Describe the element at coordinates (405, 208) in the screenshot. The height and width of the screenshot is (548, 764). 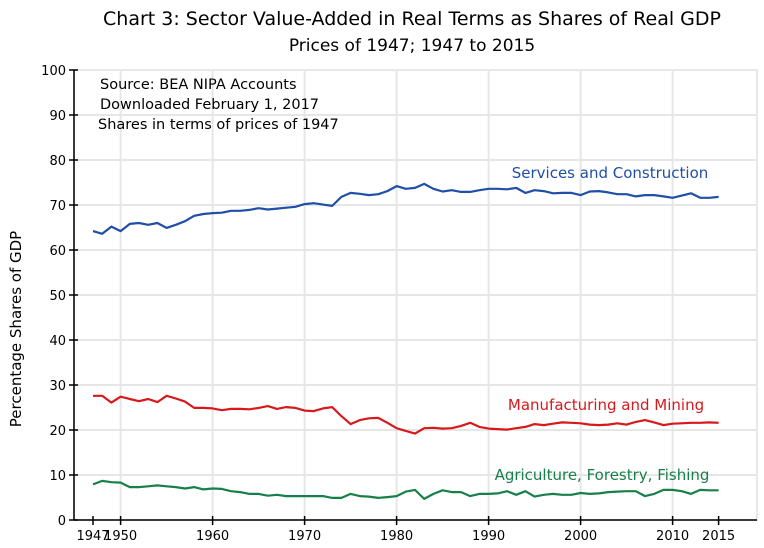
I see `series-line-services-and-construction` at that location.